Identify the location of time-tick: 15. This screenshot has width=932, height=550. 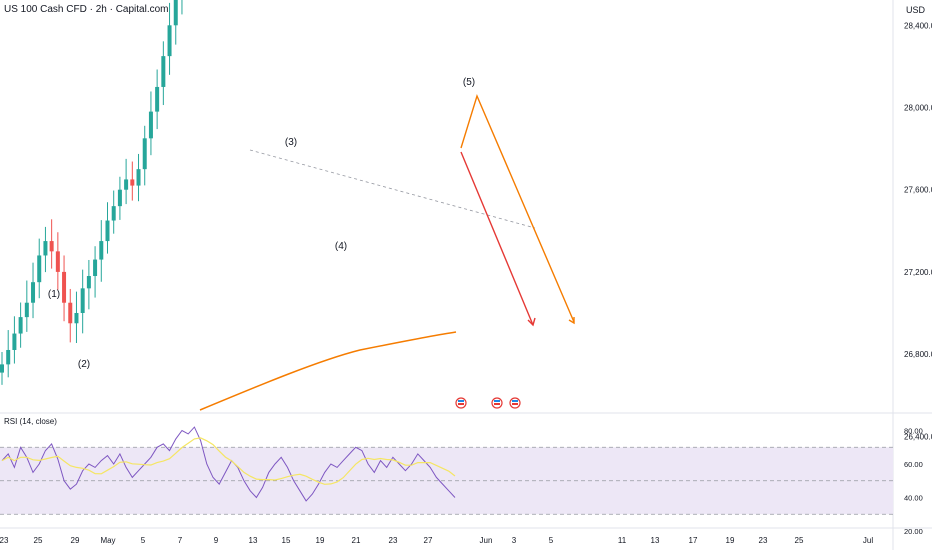
(286, 540).